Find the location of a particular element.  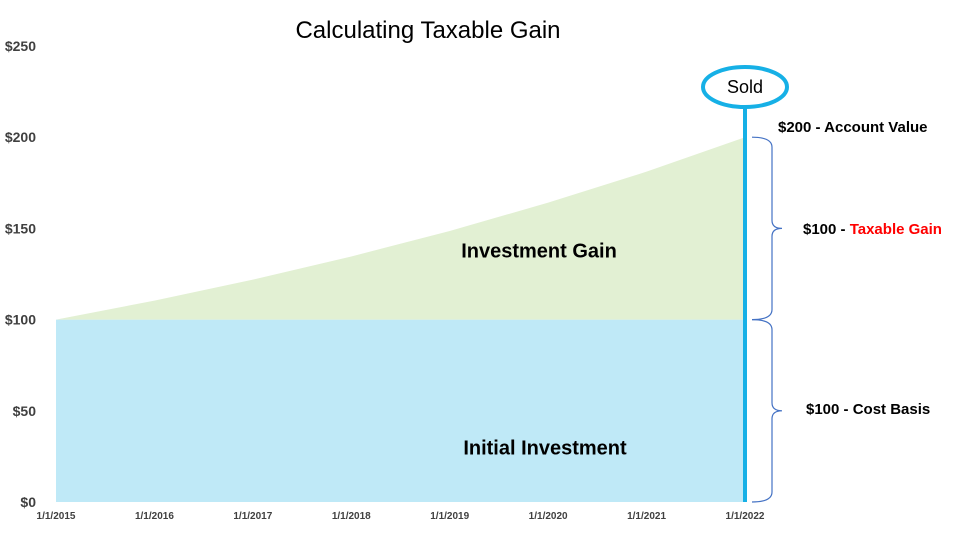

x-tick-label: 1/1/2020 is located at coordinates (548, 516).